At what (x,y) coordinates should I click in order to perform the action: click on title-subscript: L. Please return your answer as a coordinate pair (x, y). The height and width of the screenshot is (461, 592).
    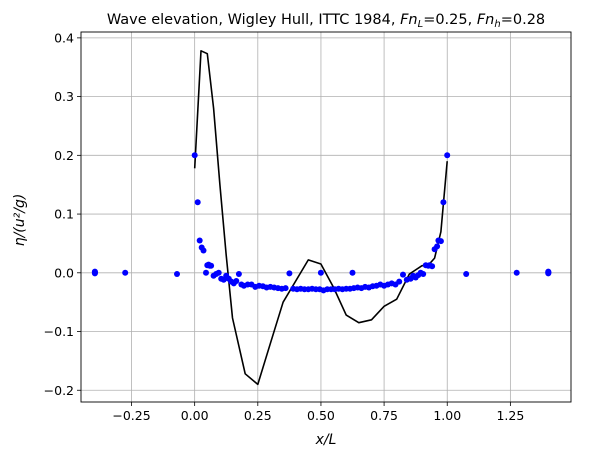
    Looking at the image, I should click on (421, 24).